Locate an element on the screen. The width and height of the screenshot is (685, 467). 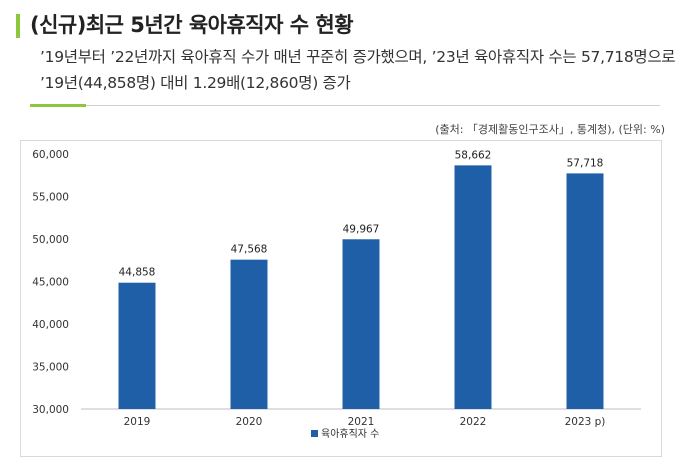
x-tick-label: 2020 is located at coordinates (249, 422).